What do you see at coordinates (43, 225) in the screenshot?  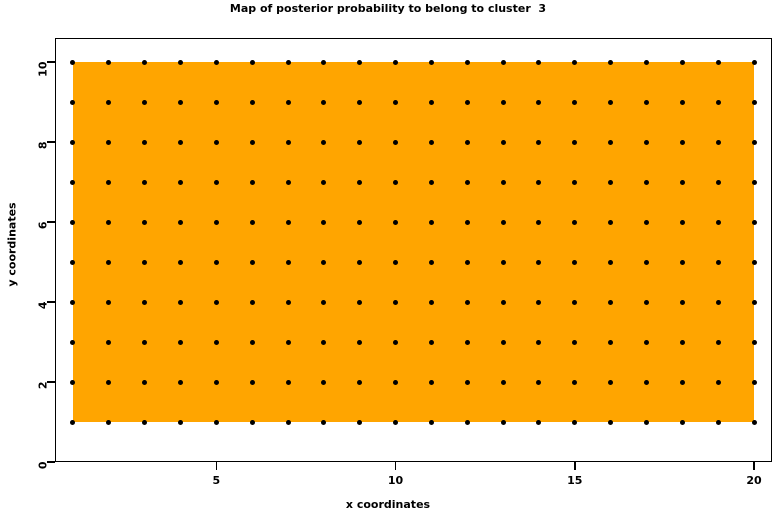 I see `y-axis-tick-label: 6` at bounding box center [43, 225].